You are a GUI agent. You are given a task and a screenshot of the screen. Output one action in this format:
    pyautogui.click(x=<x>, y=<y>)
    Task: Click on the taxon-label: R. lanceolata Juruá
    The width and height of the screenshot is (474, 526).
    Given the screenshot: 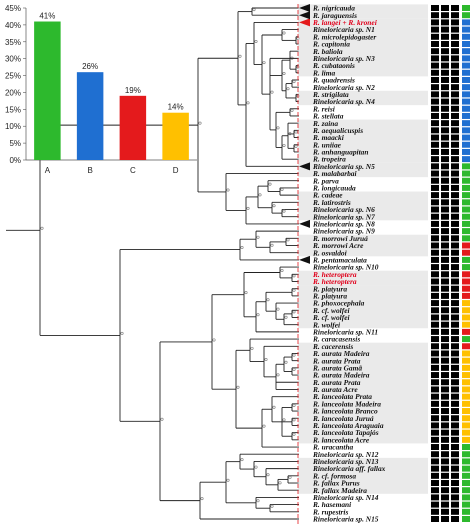 What is the action you would take?
    pyautogui.click(x=343, y=418)
    